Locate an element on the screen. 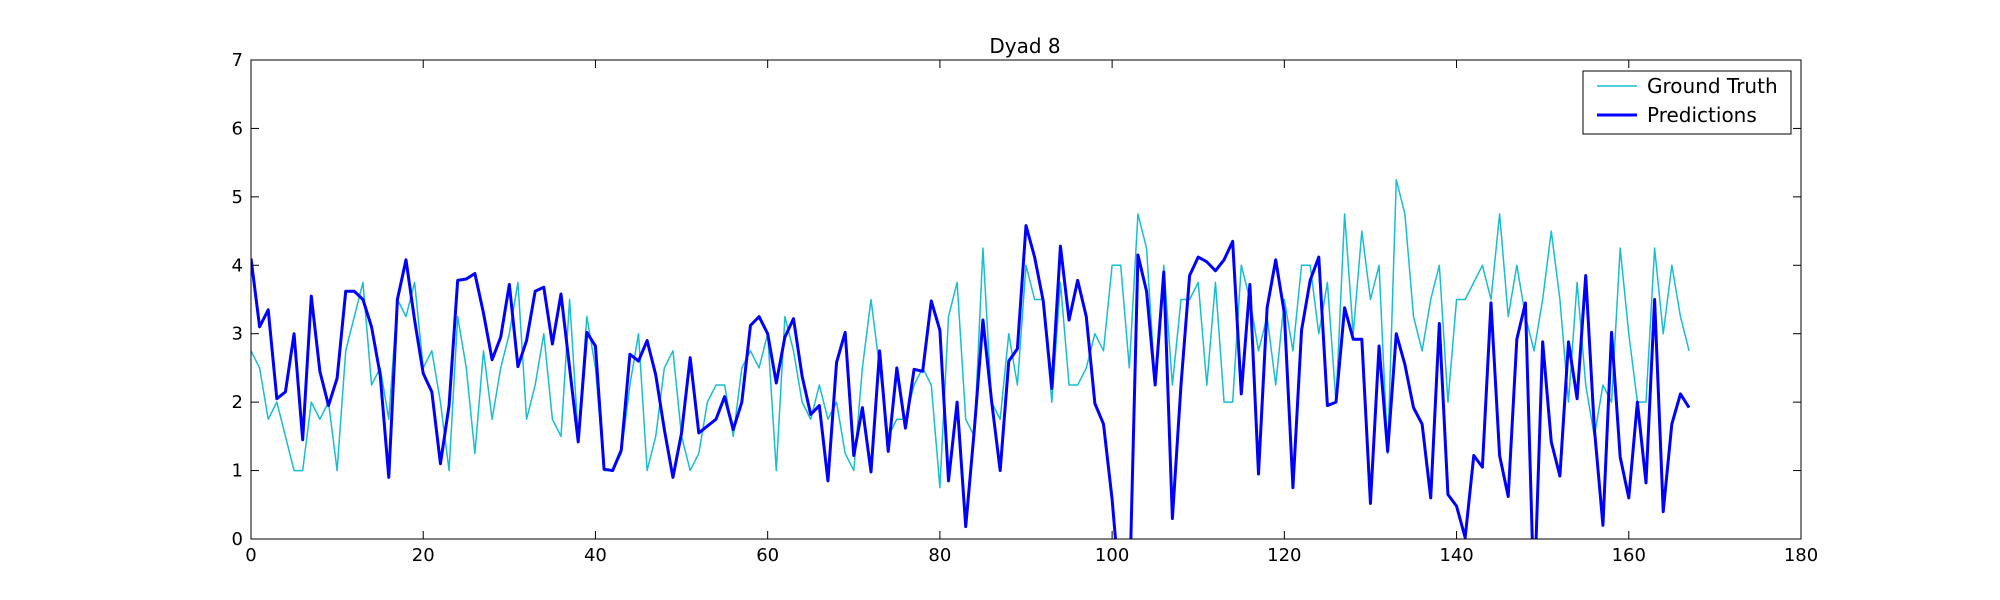 The image size is (2000, 600). x-tick-label: 180 is located at coordinates (1801, 555).